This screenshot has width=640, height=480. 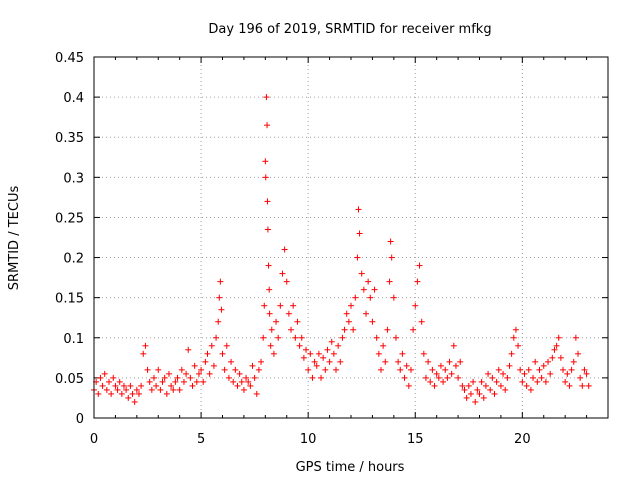 I want to click on y-tick-label: 0.05, so click(x=69, y=379).